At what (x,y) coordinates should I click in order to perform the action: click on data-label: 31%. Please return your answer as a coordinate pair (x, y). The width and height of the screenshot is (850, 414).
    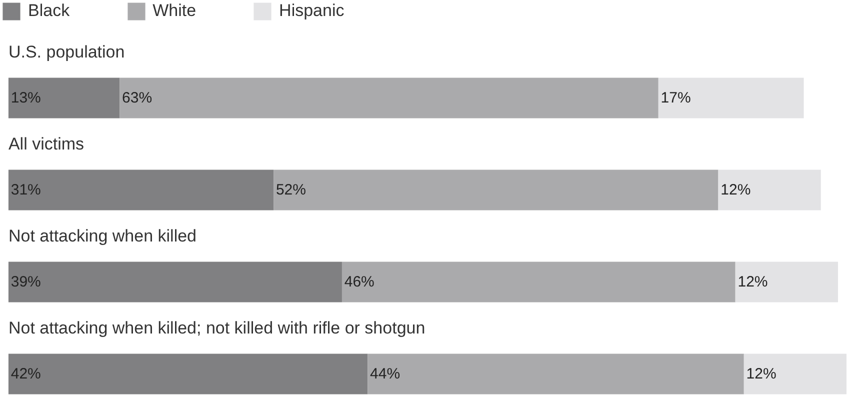
    Looking at the image, I should click on (25, 190).